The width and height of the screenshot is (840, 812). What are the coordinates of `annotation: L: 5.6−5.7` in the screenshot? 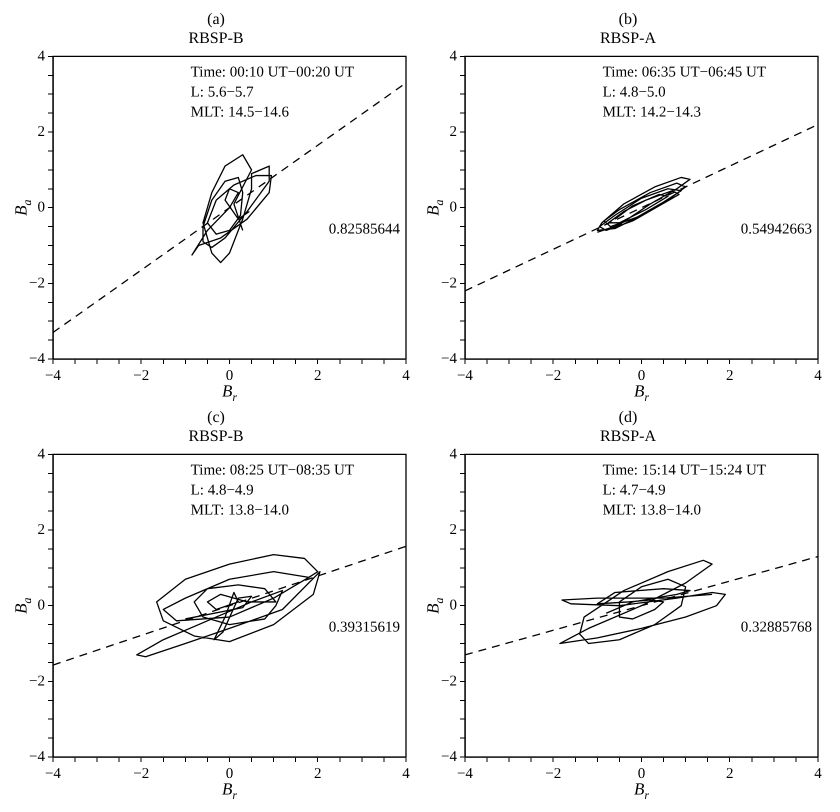 It's located at (222, 92).